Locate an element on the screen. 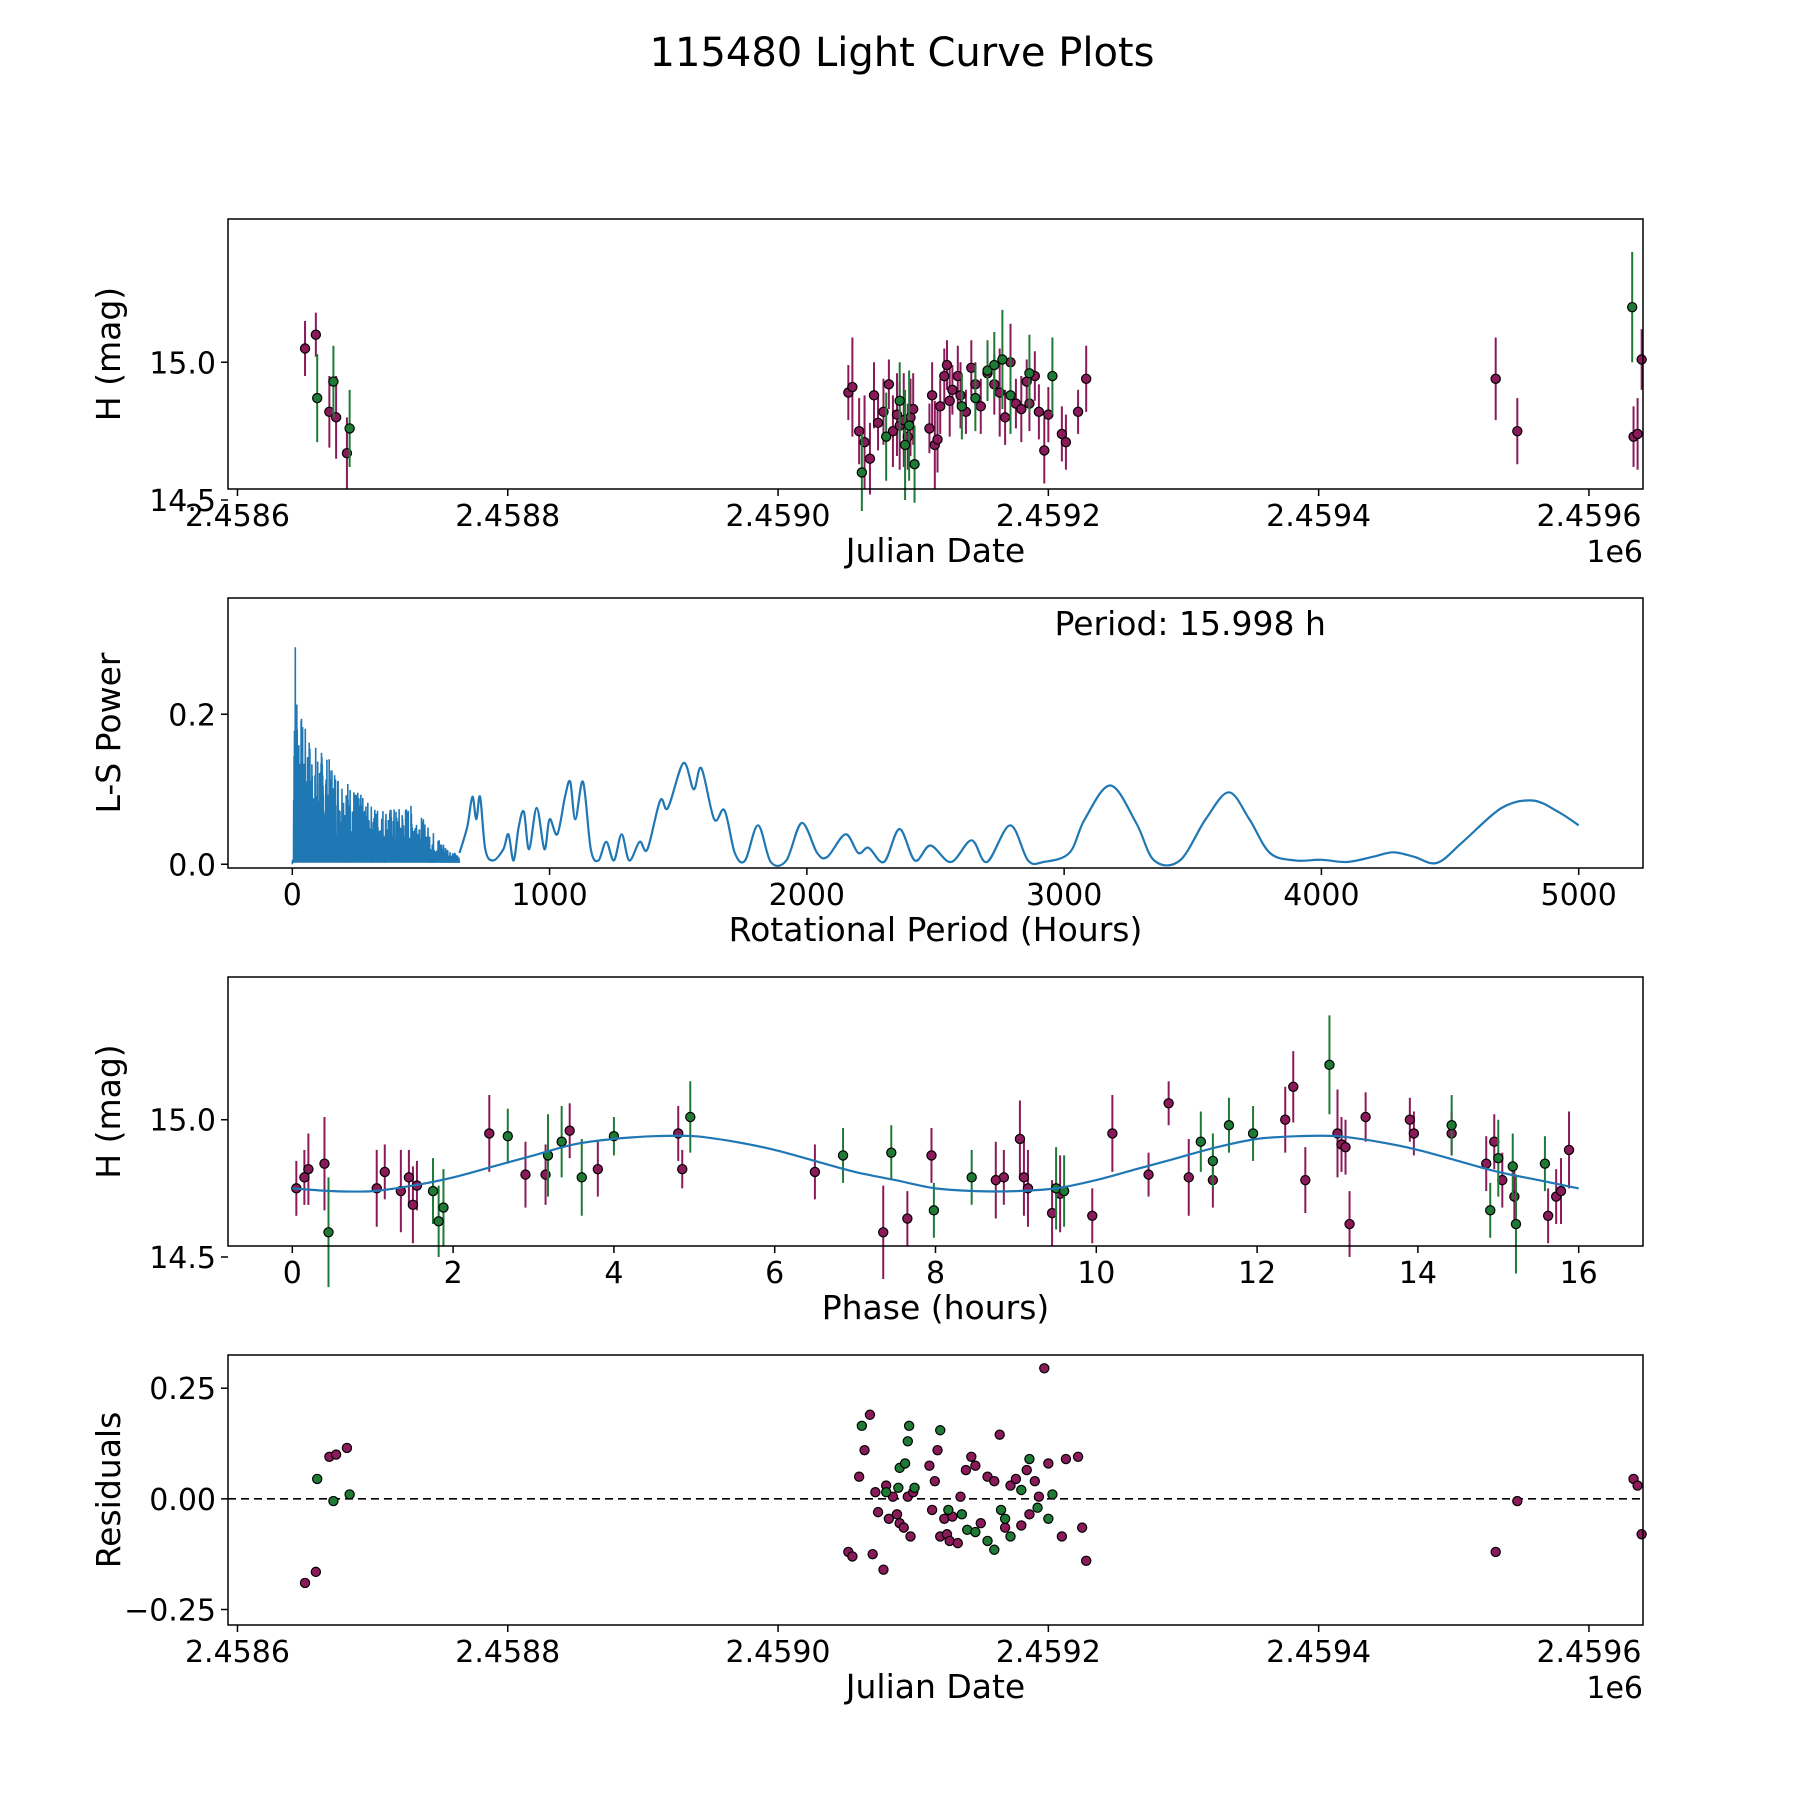 The width and height of the screenshot is (1800, 1800). x-tick-label: 12 is located at coordinates (1257, 1273).